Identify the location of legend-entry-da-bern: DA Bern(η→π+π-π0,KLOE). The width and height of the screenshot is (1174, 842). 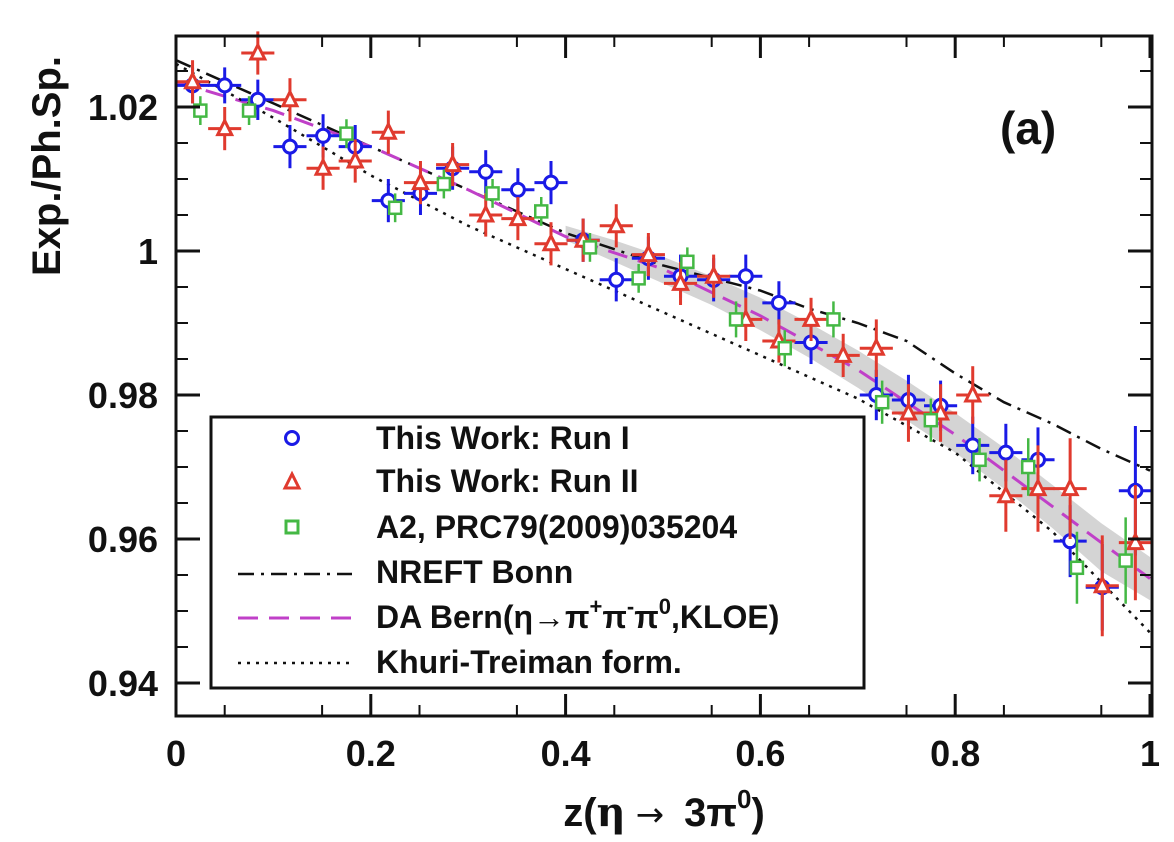
(508, 614).